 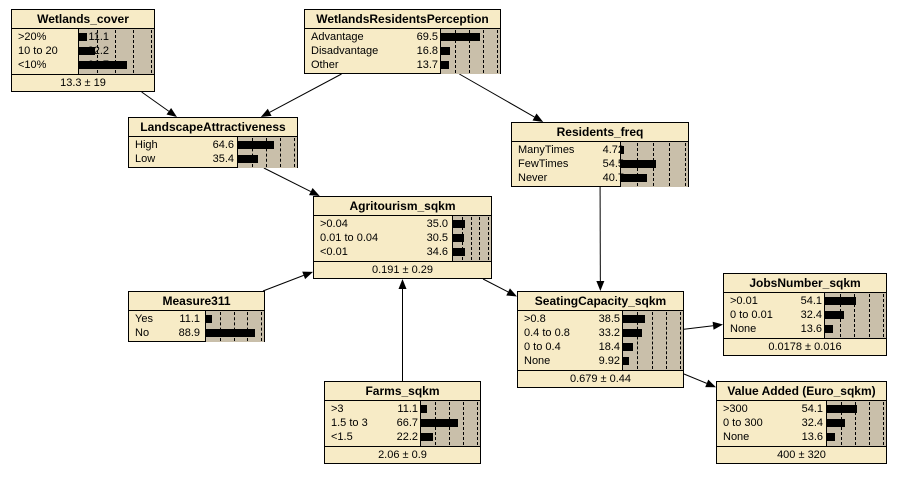 I want to click on state-label: High, so click(x=146, y=145).